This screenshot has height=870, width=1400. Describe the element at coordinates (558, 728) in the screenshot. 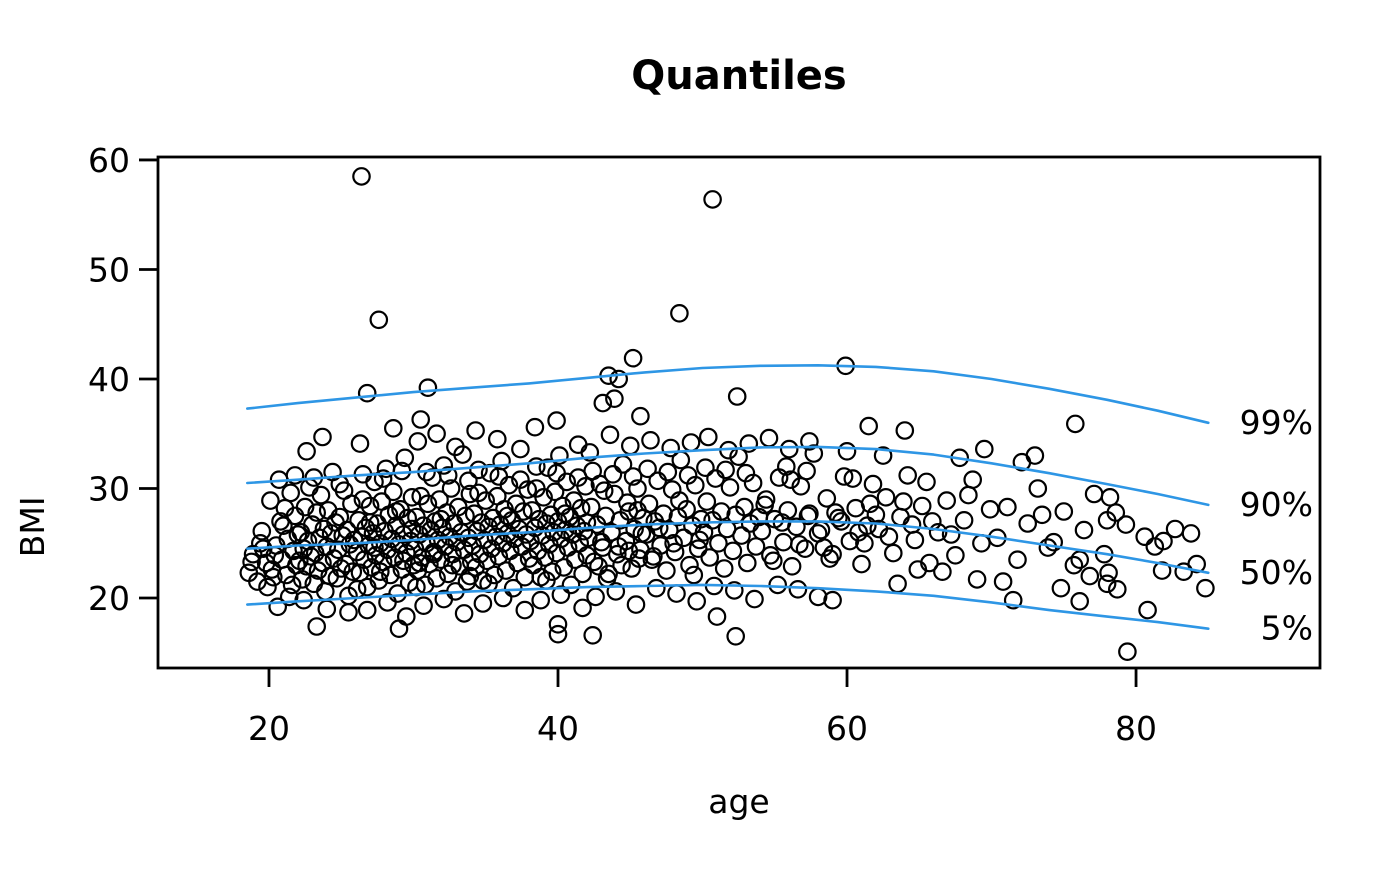

I see `x-tick-label: 40` at that location.